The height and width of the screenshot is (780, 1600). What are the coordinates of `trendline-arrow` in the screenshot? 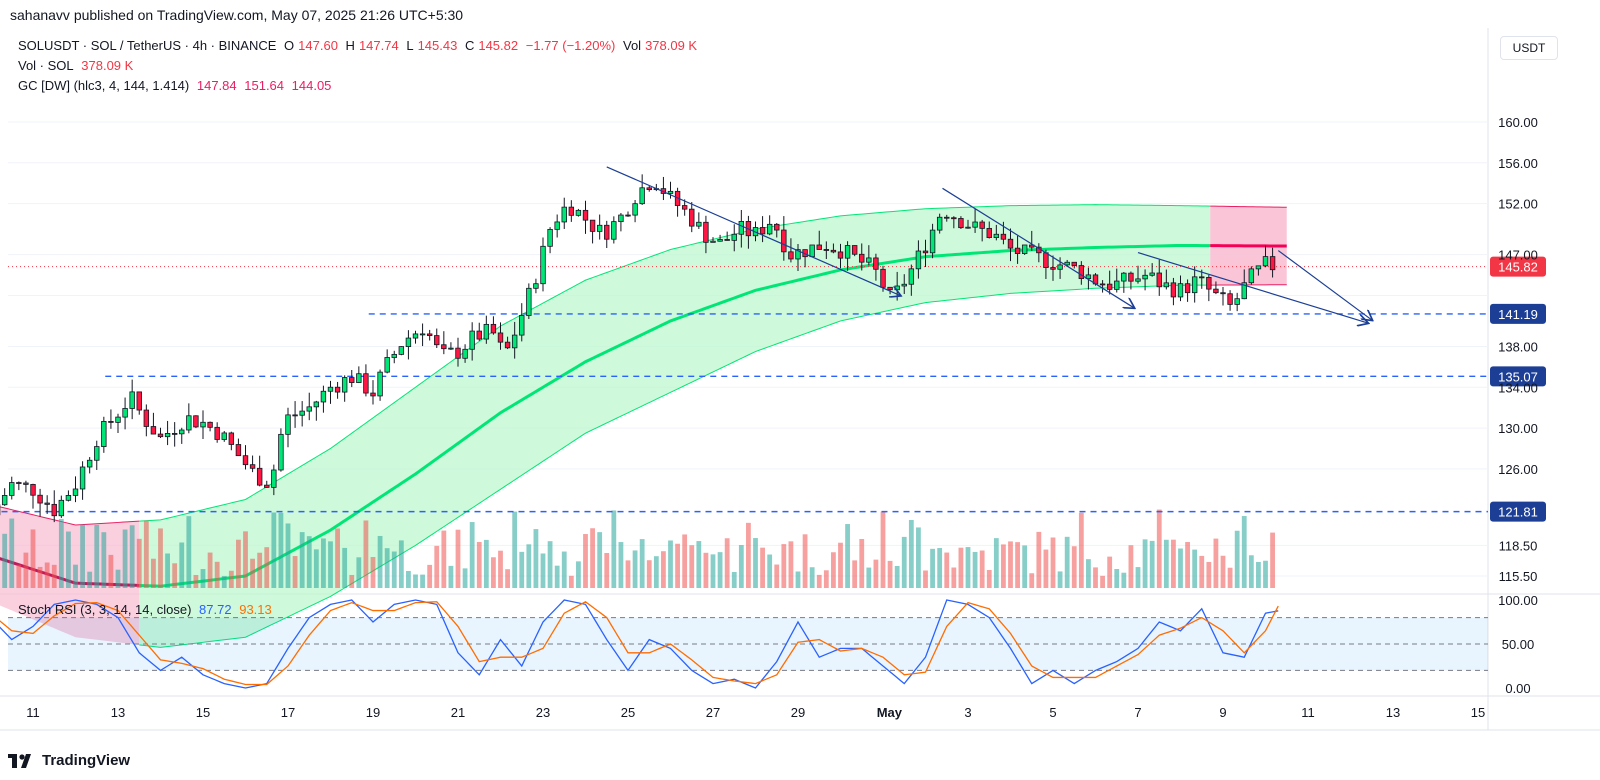 It's located at (1038, 247).